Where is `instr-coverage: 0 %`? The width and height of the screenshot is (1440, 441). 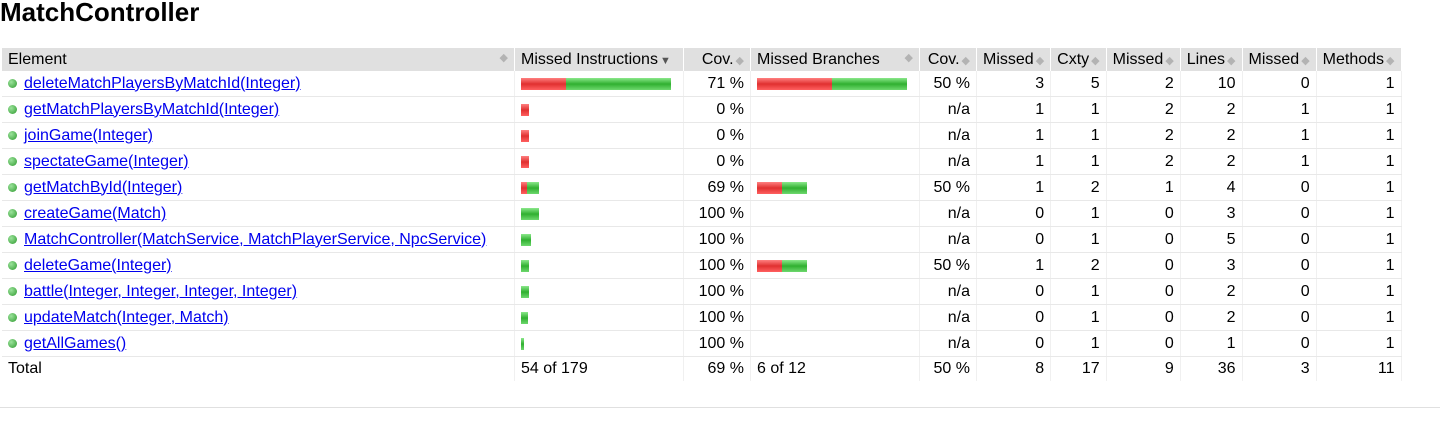
instr-coverage: 0 % is located at coordinates (717, 161).